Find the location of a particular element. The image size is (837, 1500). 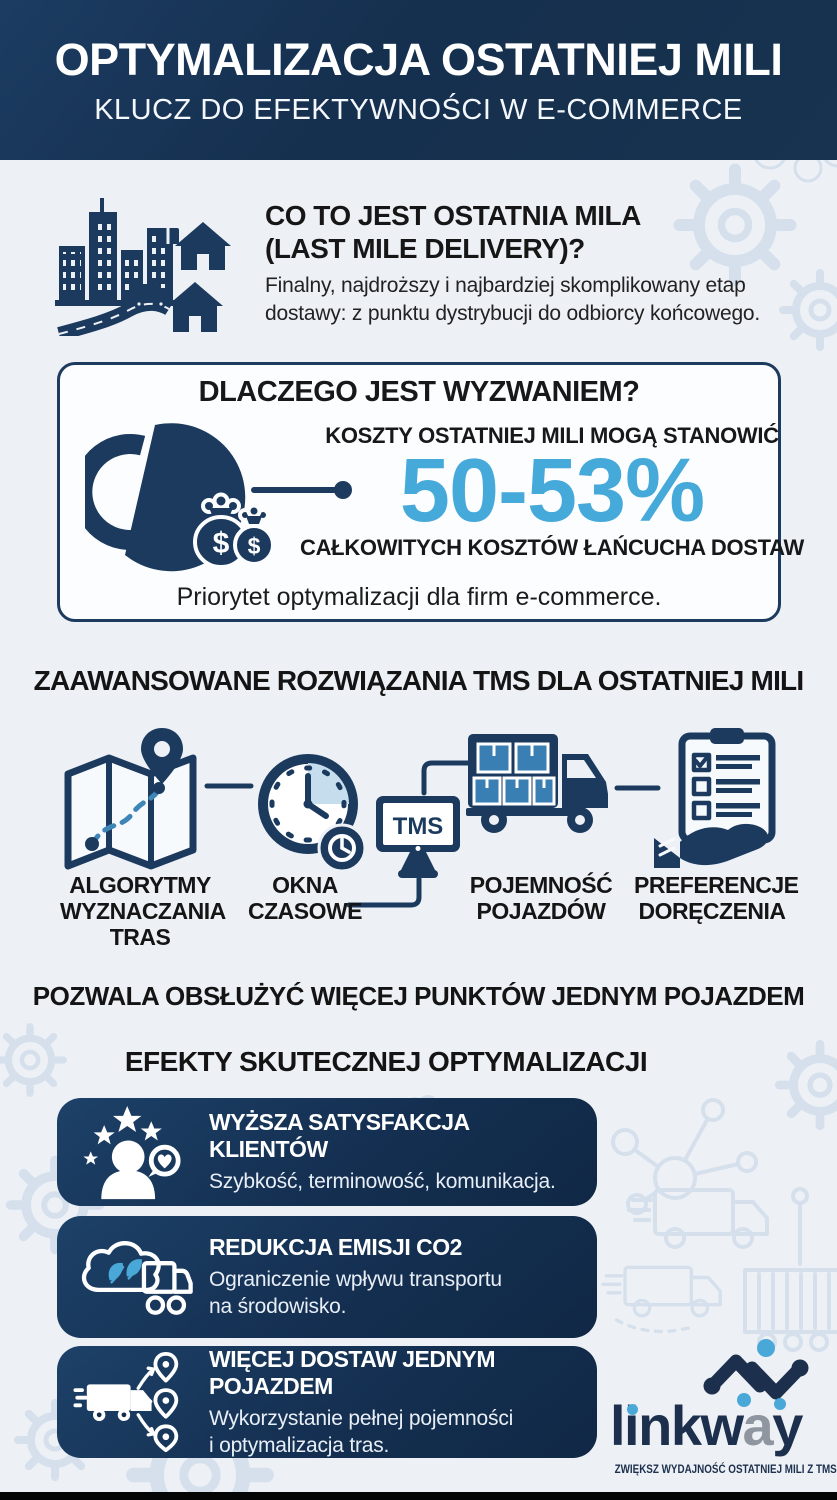

brand-part: a is located at coordinates (758, 1425).